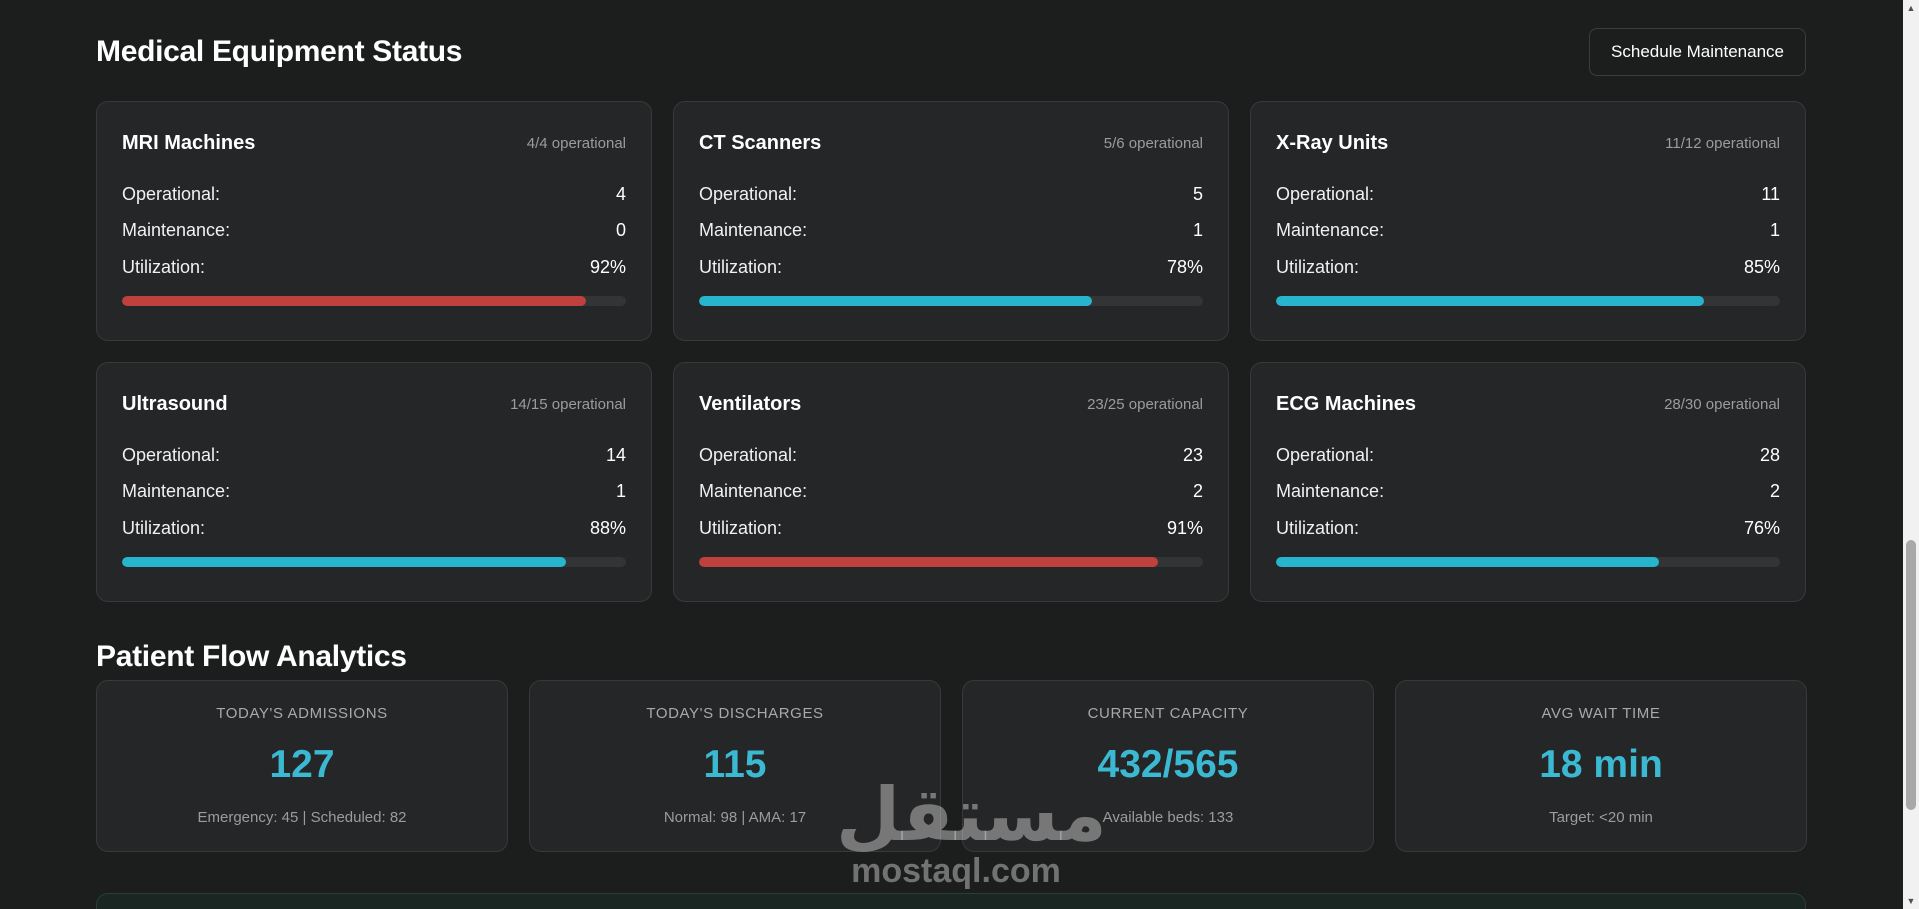 This screenshot has height=909, width=1919. Describe the element at coordinates (951, 194) in the screenshot. I see `operational-row: Operational: 5` at that location.